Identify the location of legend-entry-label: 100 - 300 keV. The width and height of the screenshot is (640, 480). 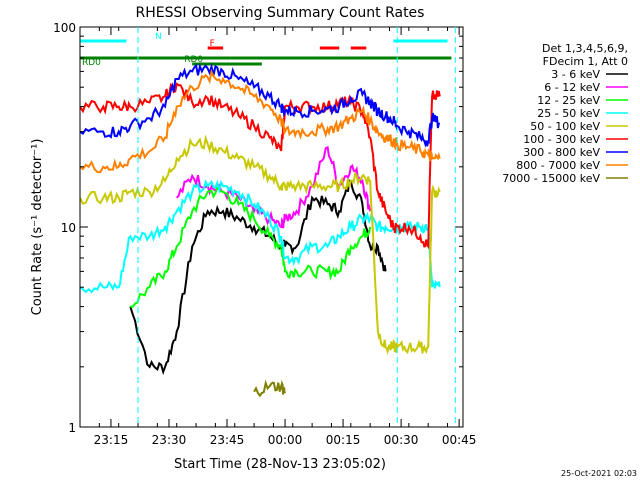
(561, 139).